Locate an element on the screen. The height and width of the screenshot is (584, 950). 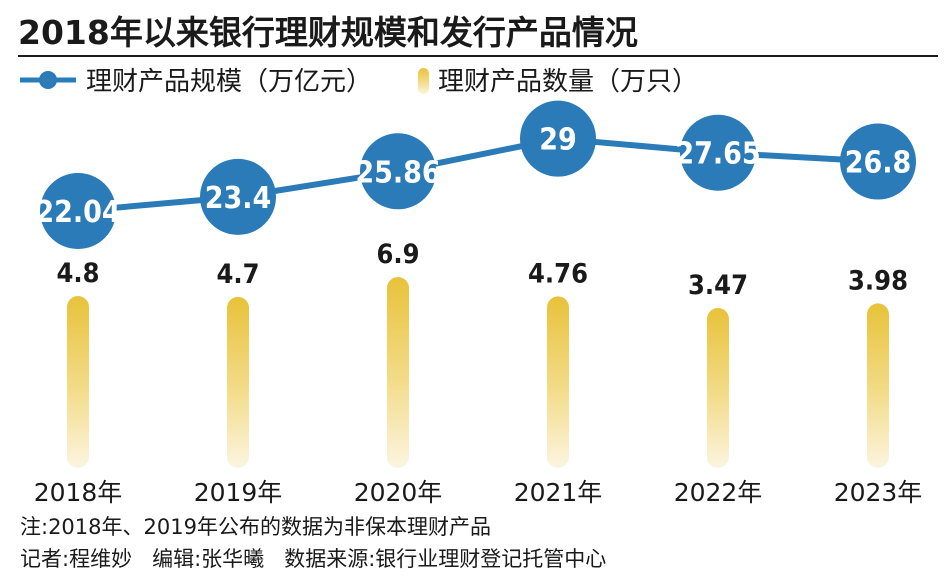
bar-value-label: 3.47 is located at coordinates (718, 285).